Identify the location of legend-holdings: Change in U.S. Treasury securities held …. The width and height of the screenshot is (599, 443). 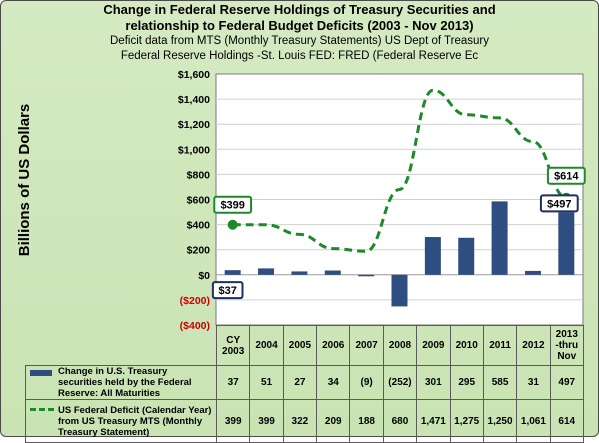
(121, 382).